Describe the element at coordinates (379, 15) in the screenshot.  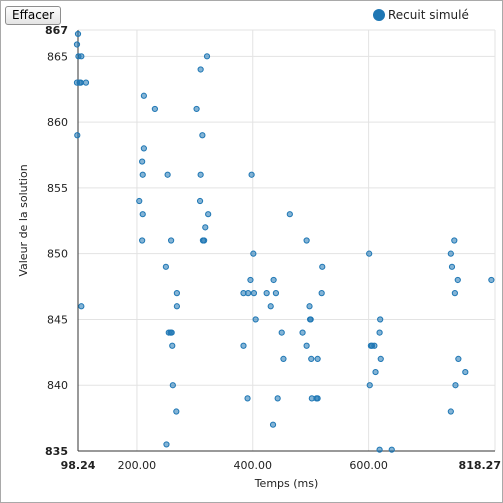
I see `legend-swatch` at that location.